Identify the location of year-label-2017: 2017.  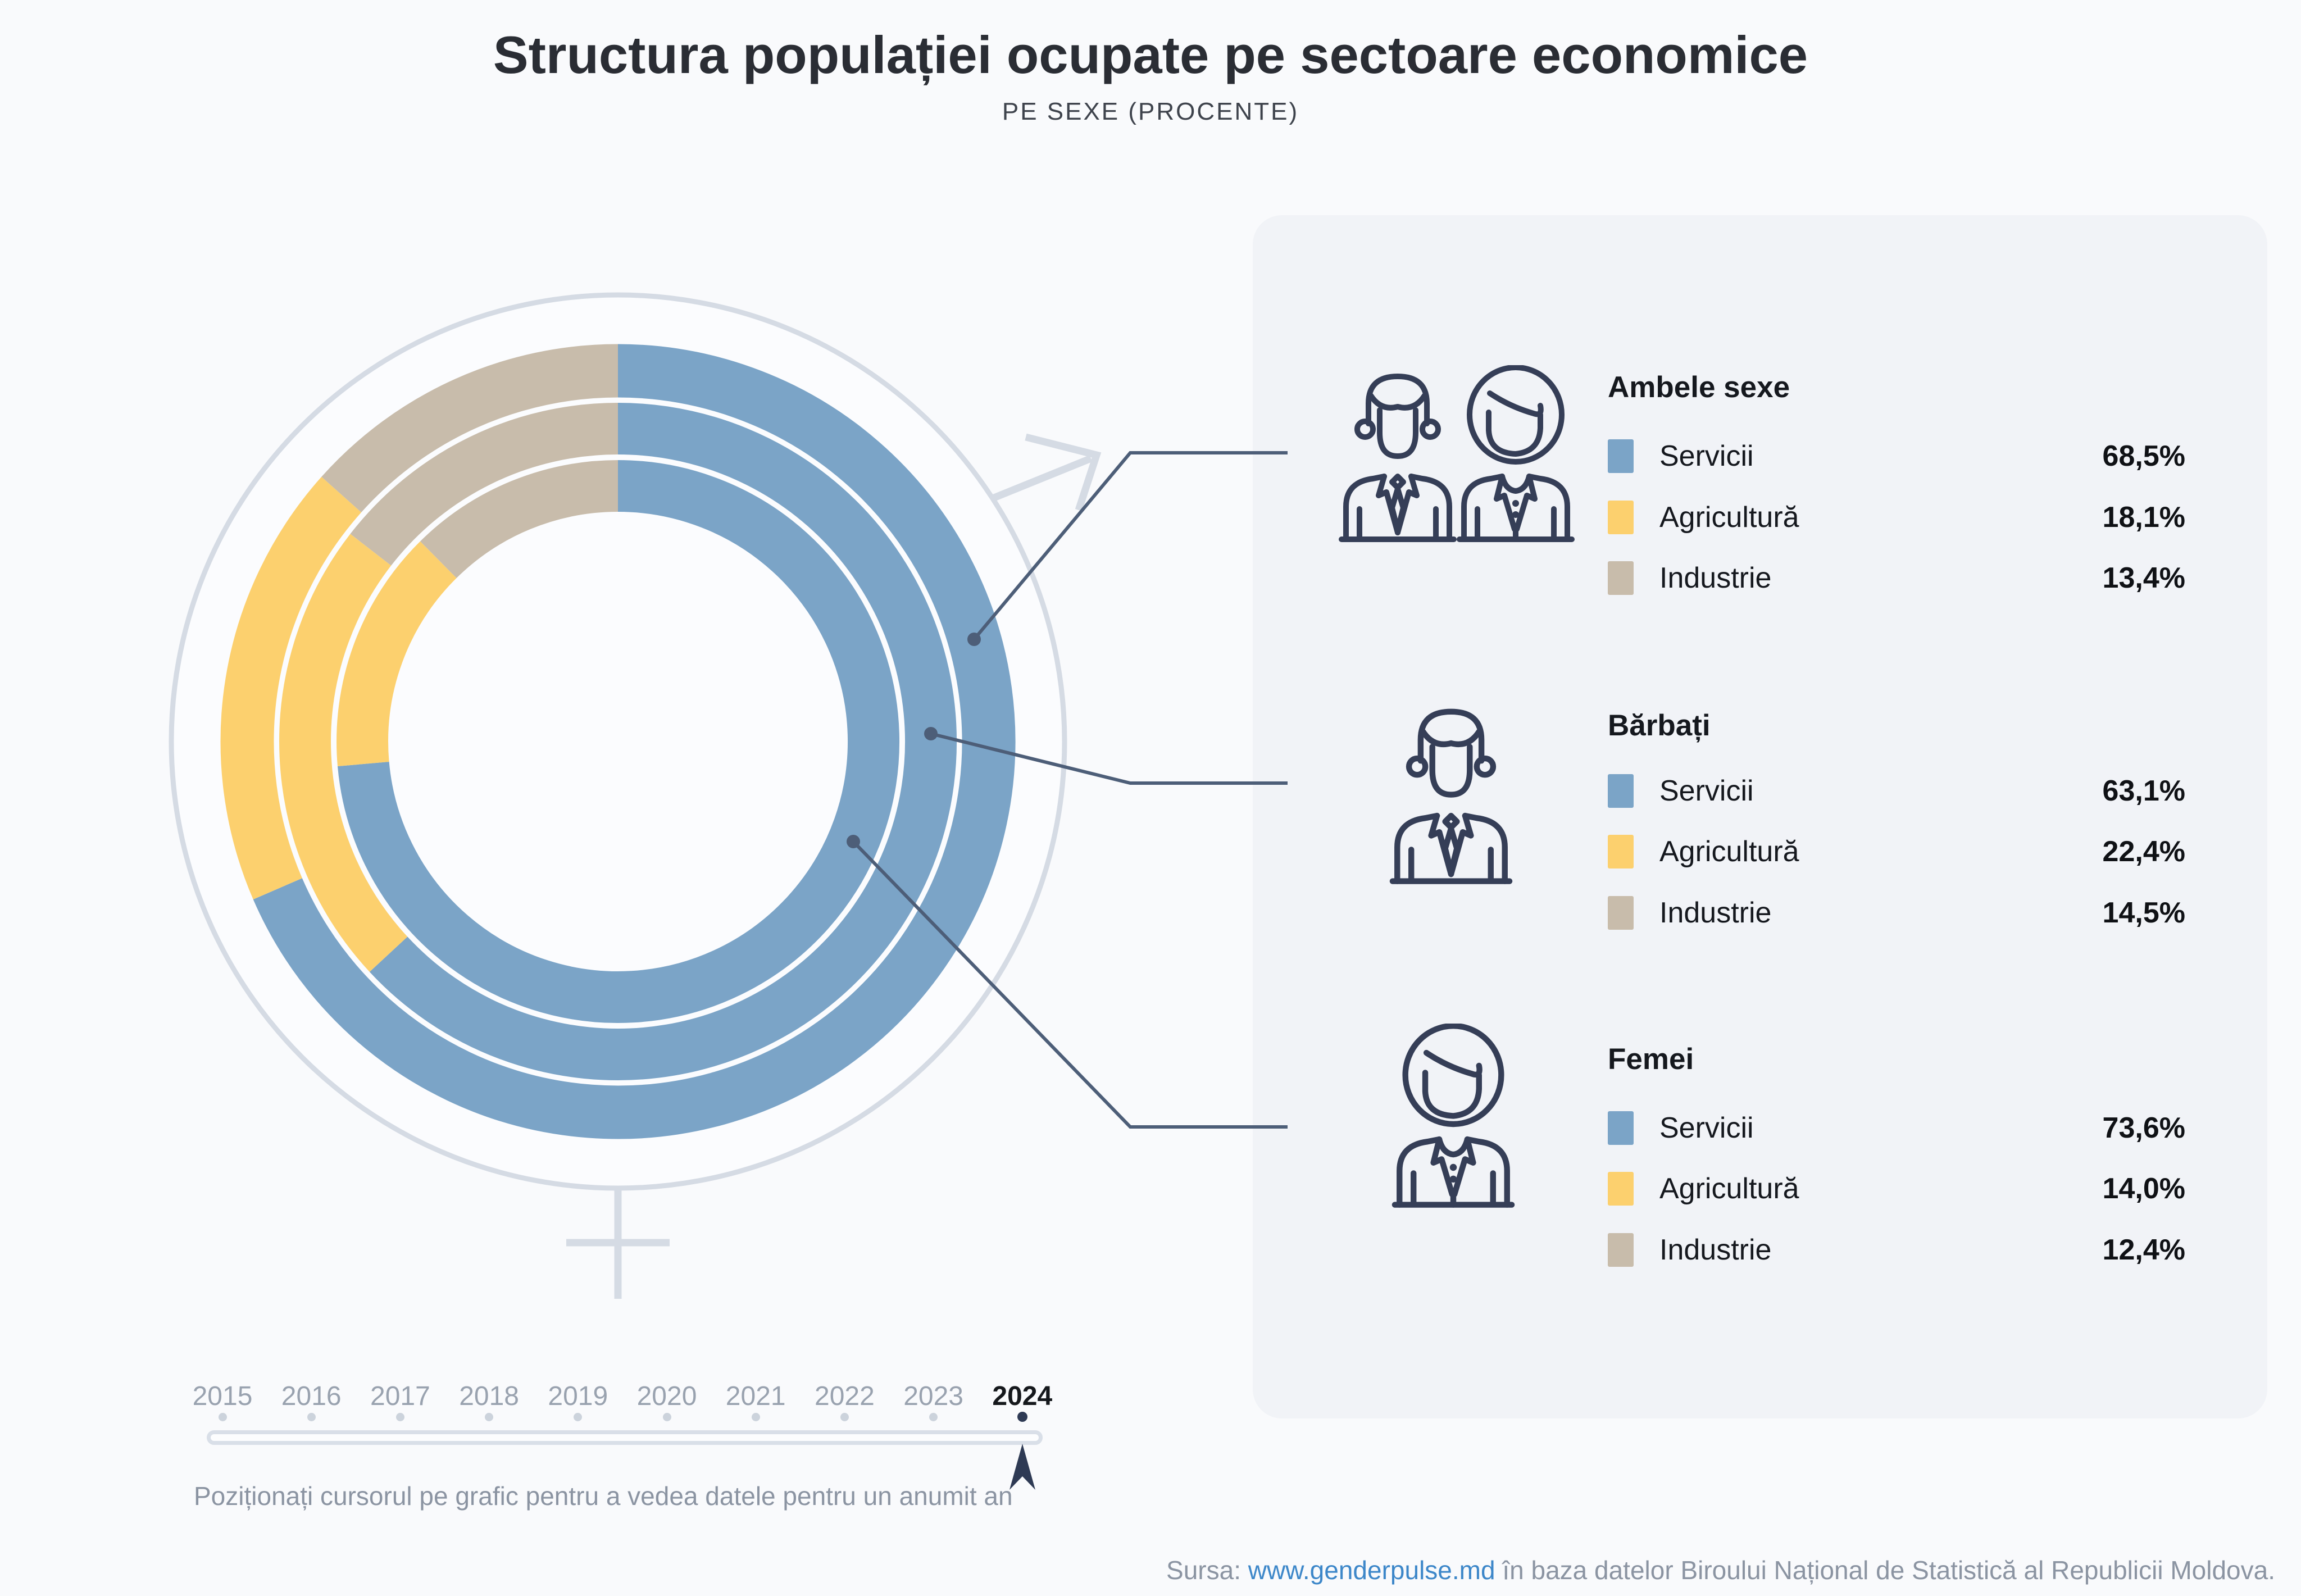
(400, 1396).